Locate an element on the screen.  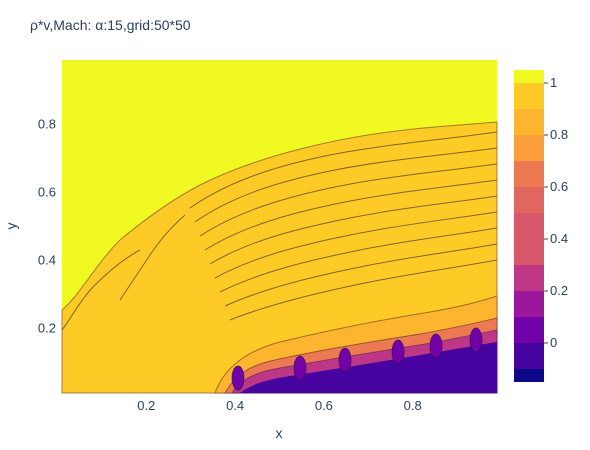
x-tick-label: 0.2 is located at coordinates (146, 405).